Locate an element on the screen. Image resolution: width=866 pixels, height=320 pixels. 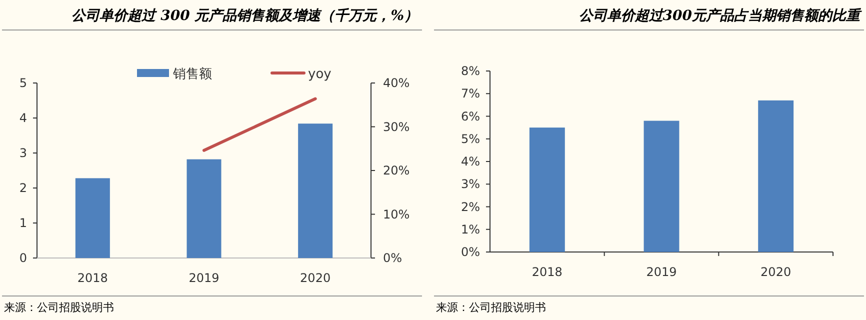
legend-label: 销售额 is located at coordinates (192, 74).